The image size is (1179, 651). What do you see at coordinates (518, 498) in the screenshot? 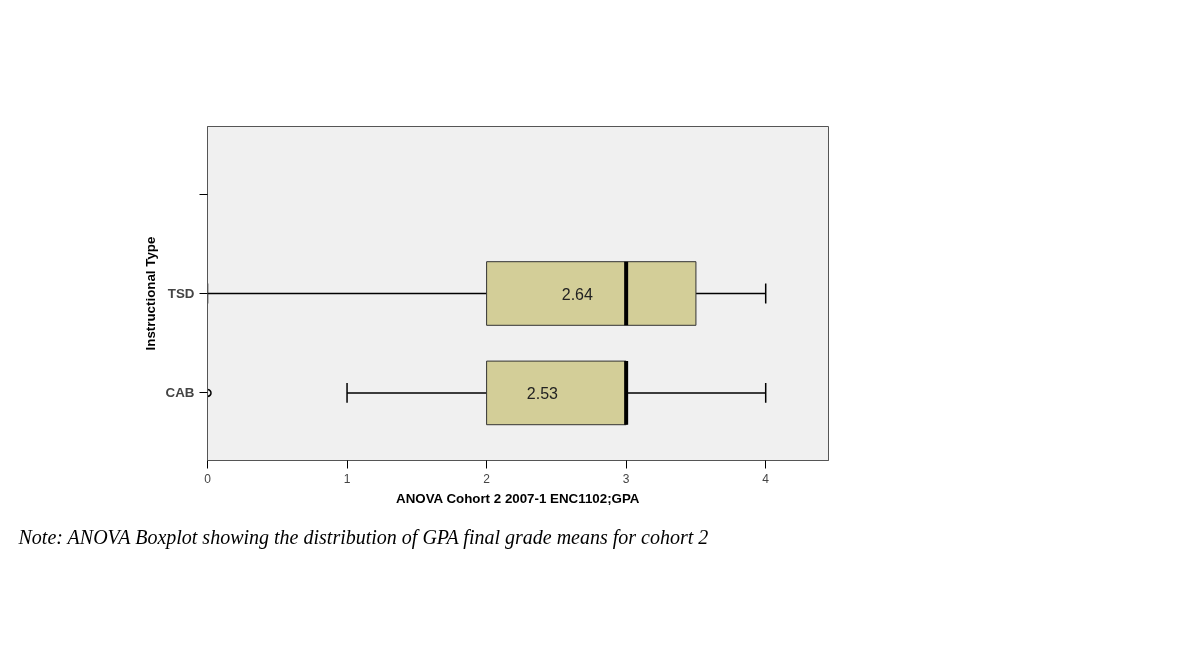
I see `x-axis-title: ANOVA Cohort 2 2007-1 ENC1102;GPA` at bounding box center [518, 498].